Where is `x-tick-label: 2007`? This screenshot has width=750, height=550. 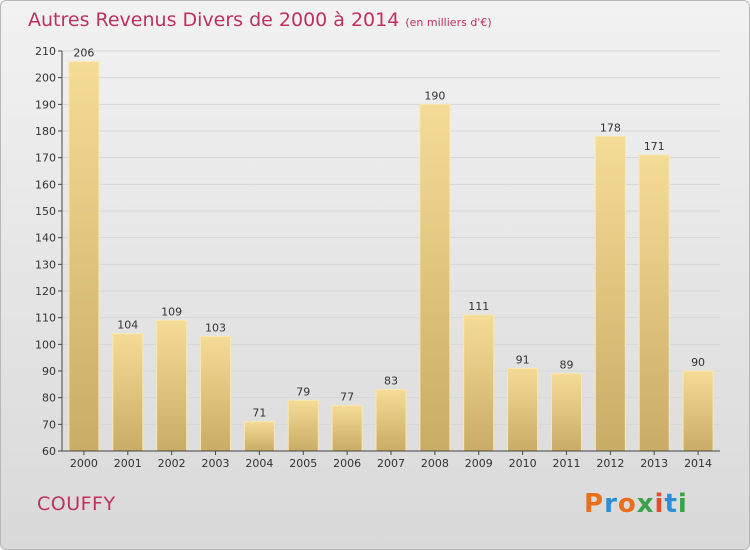 x-tick-label: 2007 is located at coordinates (391, 463).